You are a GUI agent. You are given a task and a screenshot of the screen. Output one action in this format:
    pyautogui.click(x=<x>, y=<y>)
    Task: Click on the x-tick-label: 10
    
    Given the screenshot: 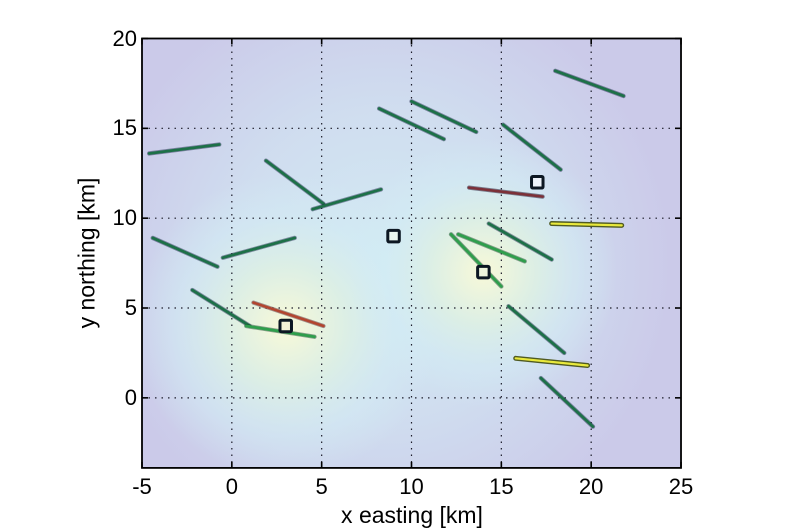 What is the action you would take?
    pyautogui.click(x=411, y=486)
    